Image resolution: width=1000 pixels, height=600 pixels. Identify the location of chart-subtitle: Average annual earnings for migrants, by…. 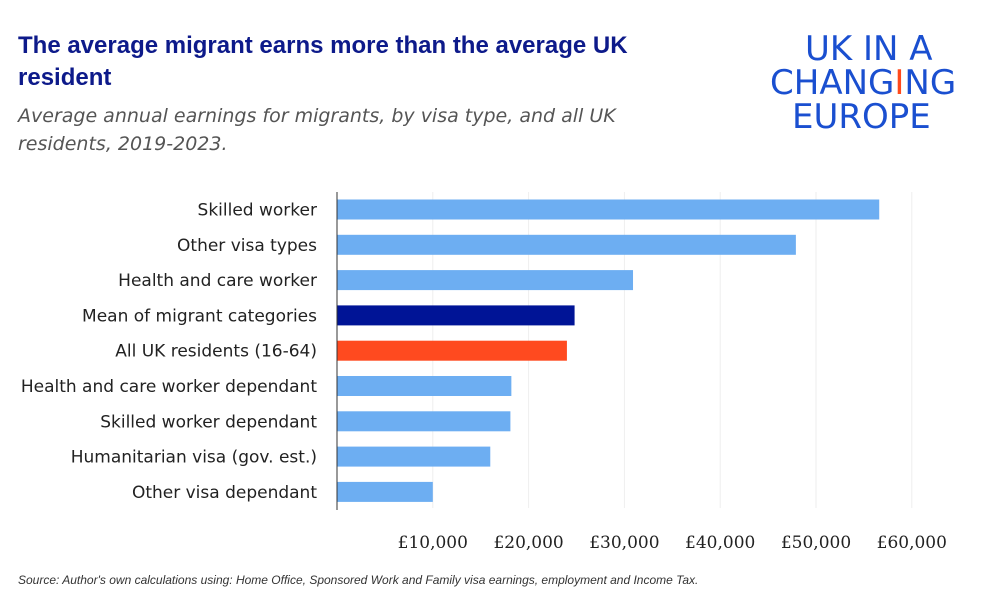
(317, 130).